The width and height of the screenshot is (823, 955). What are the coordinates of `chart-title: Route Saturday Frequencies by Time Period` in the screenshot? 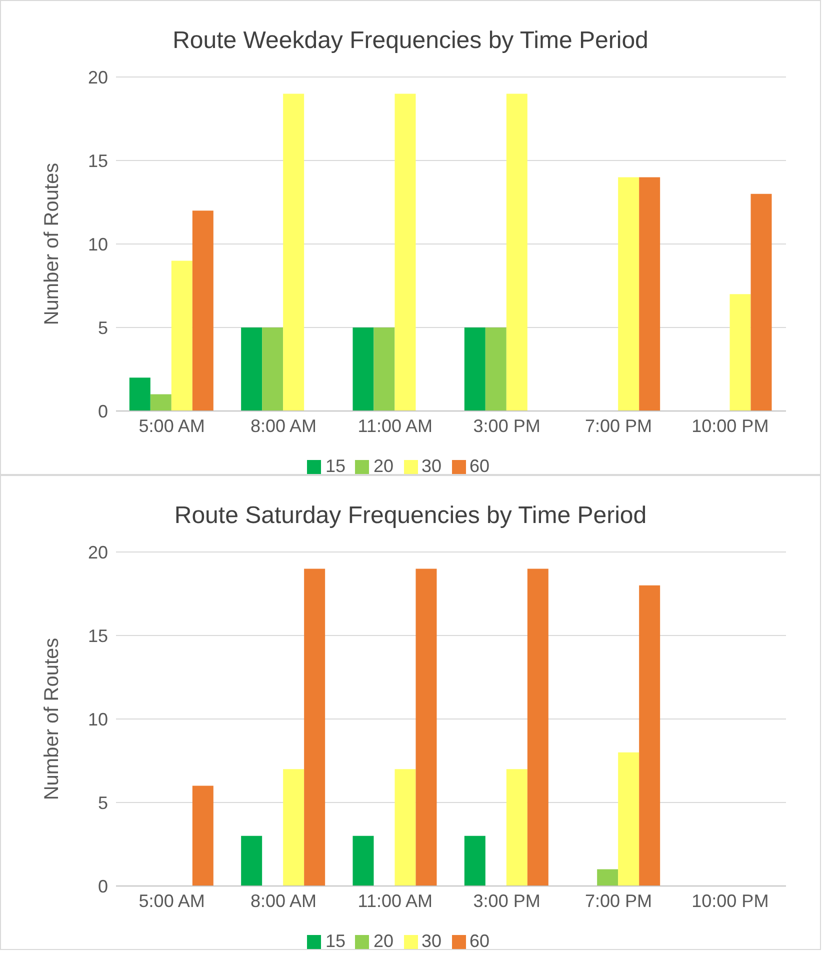 It's located at (410, 516).